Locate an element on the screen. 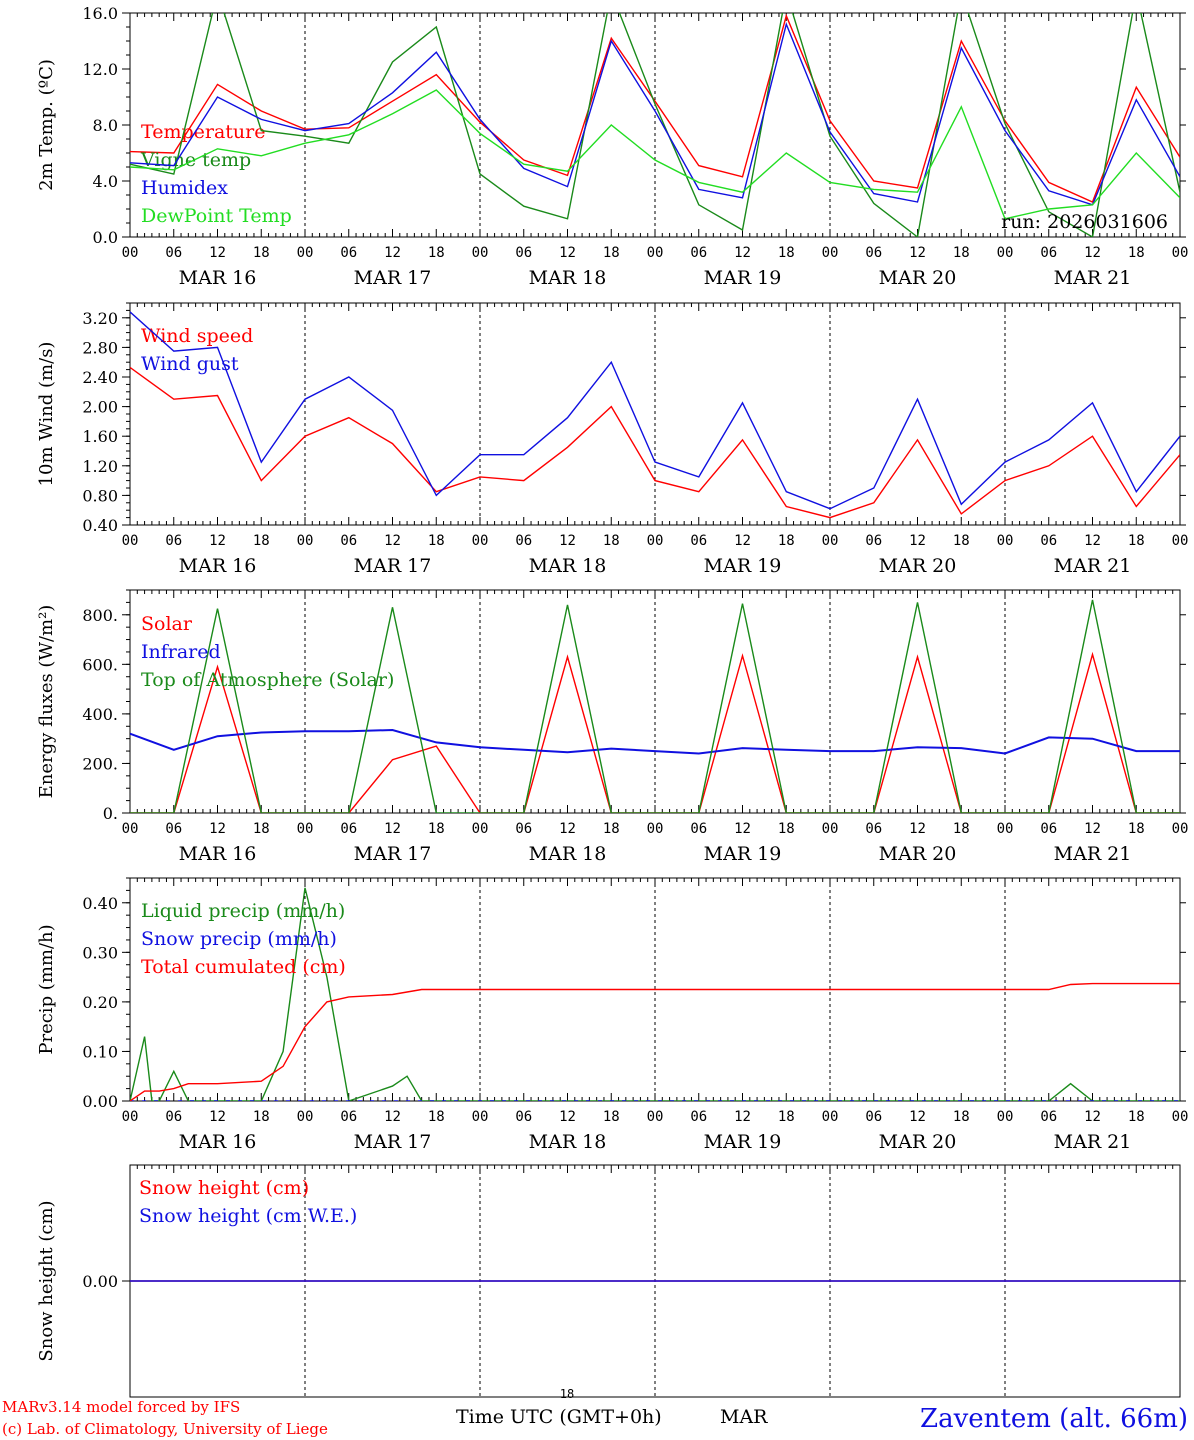 The height and width of the screenshot is (1440, 1194). temp-y-tick-label: 0.0 is located at coordinates (105, 237).